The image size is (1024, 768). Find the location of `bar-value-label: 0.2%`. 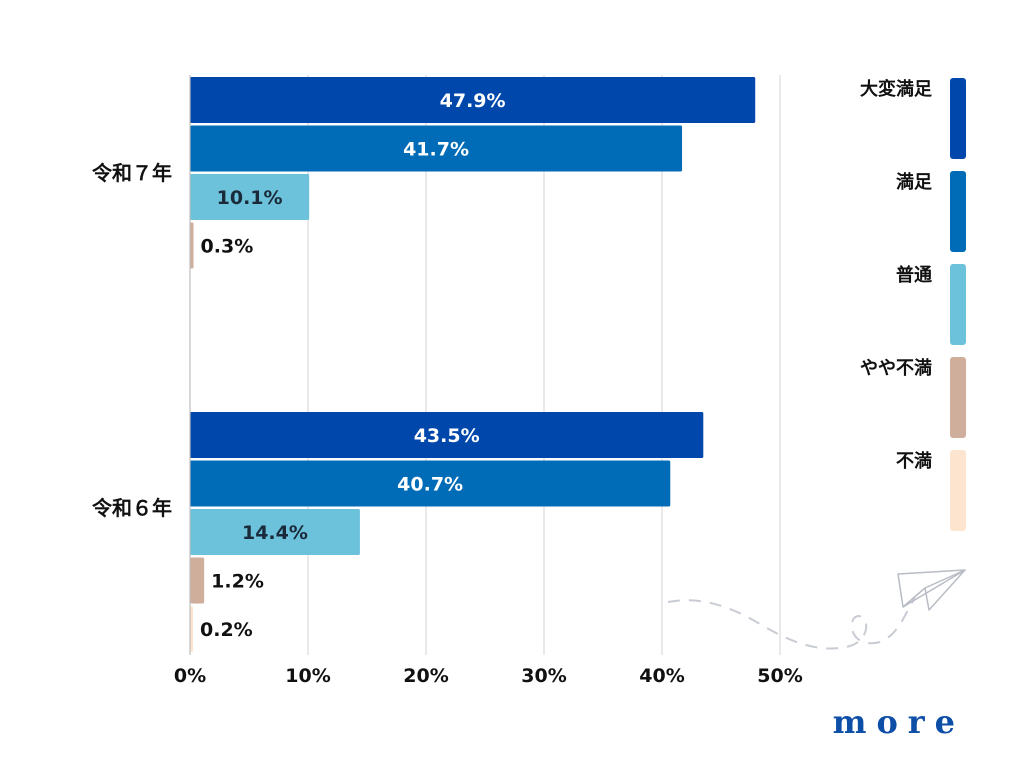

bar-value-label: 0.2% is located at coordinates (226, 630).